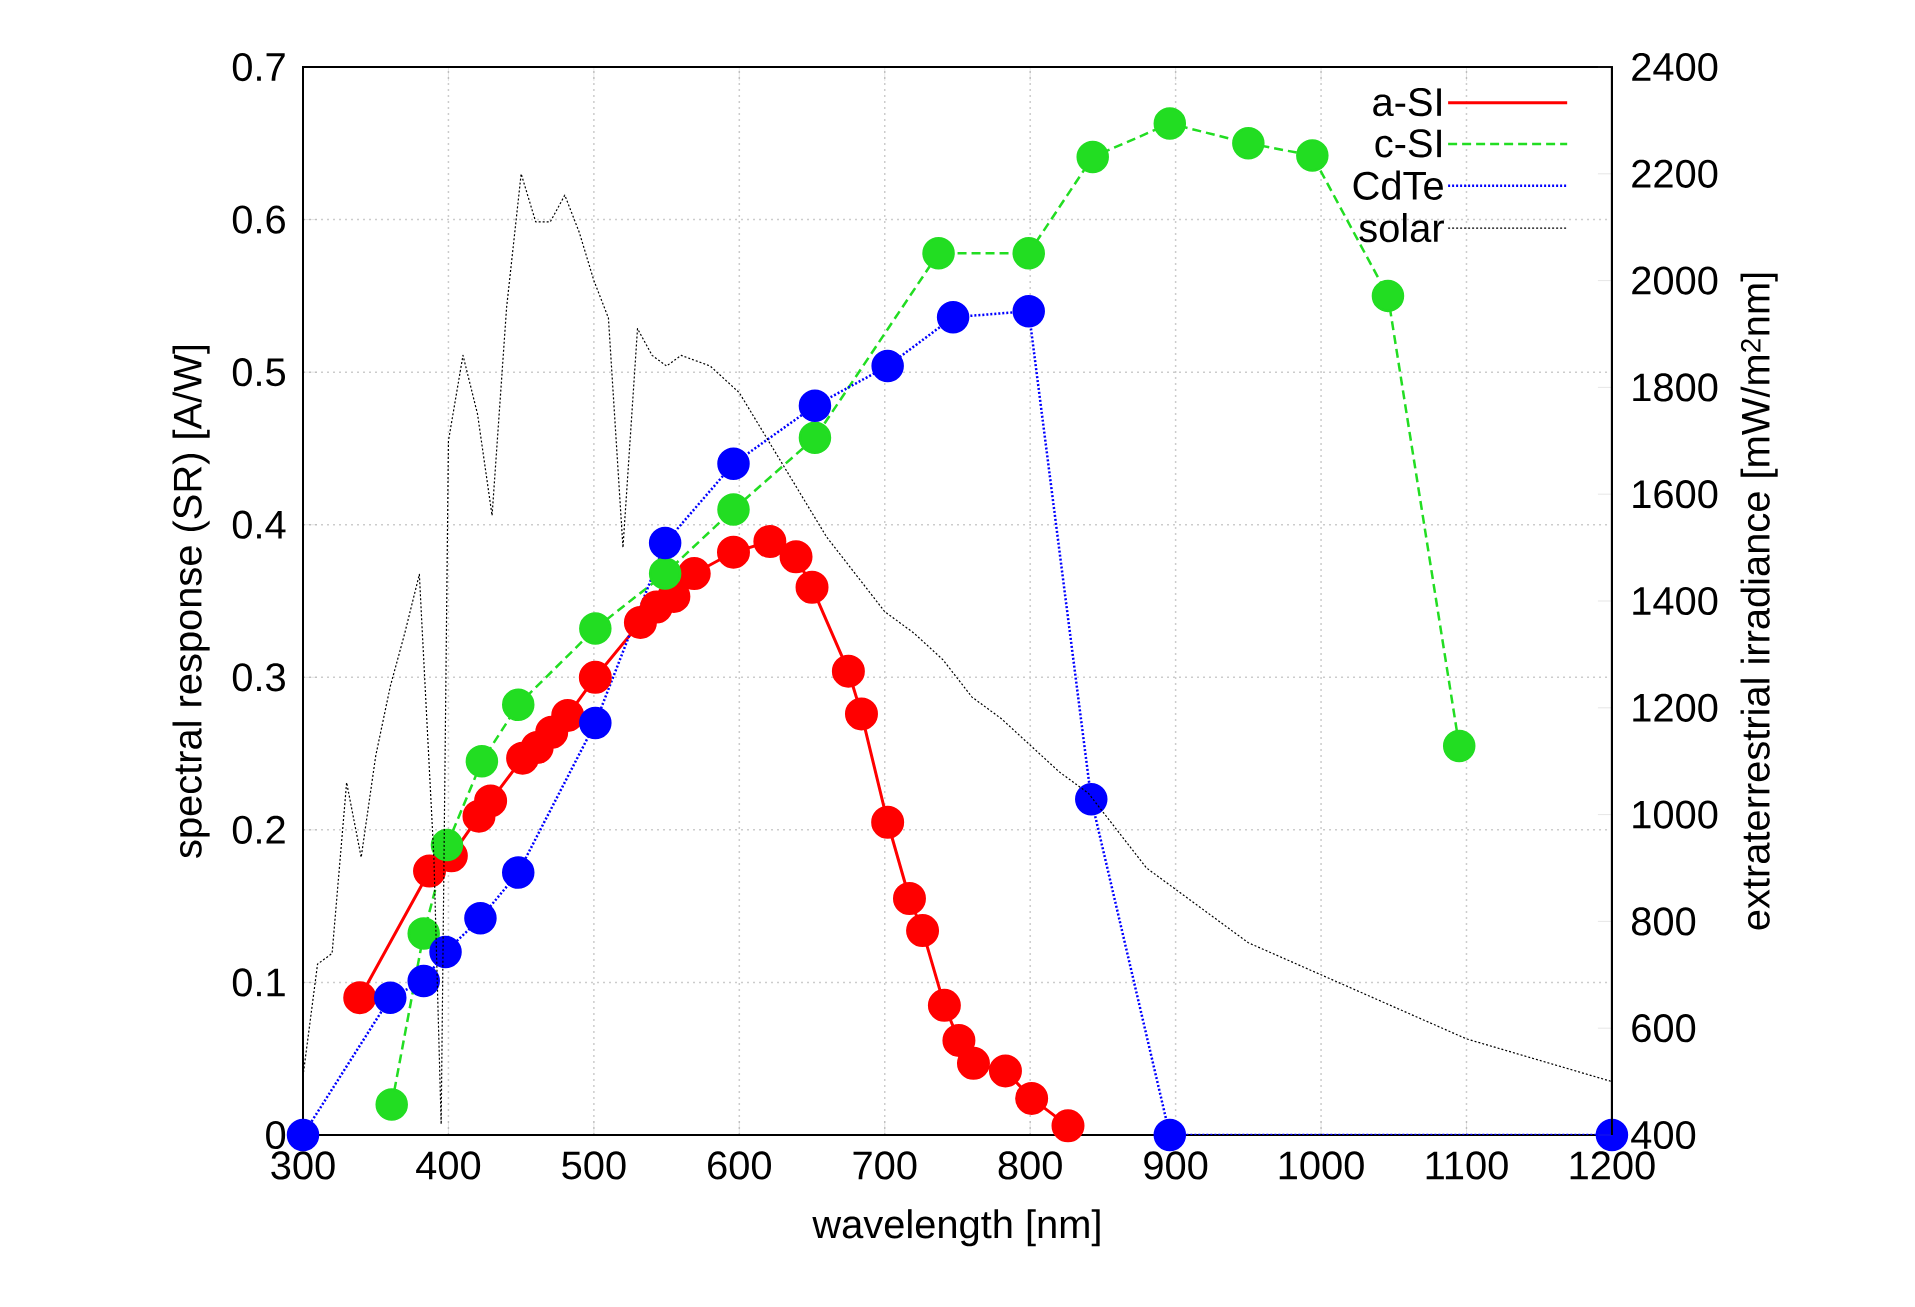 This screenshot has width=1915, height=1307. Describe the element at coordinates (259, 524) in the screenshot. I see `y-tick-label: 0.4` at that location.